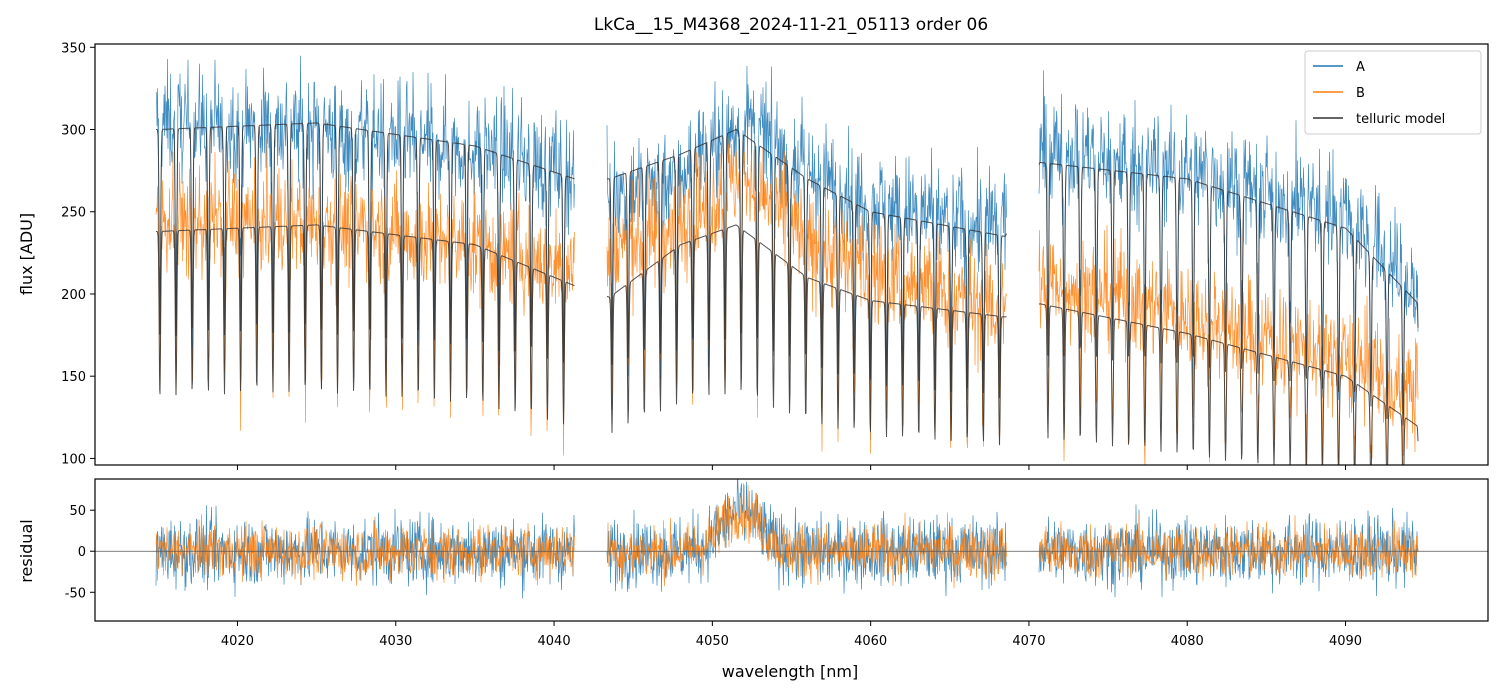 The width and height of the screenshot is (1502, 696). What do you see at coordinates (26, 550) in the screenshot?
I see `bottom-y-axis-label: residual` at bounding box center [26, 550].